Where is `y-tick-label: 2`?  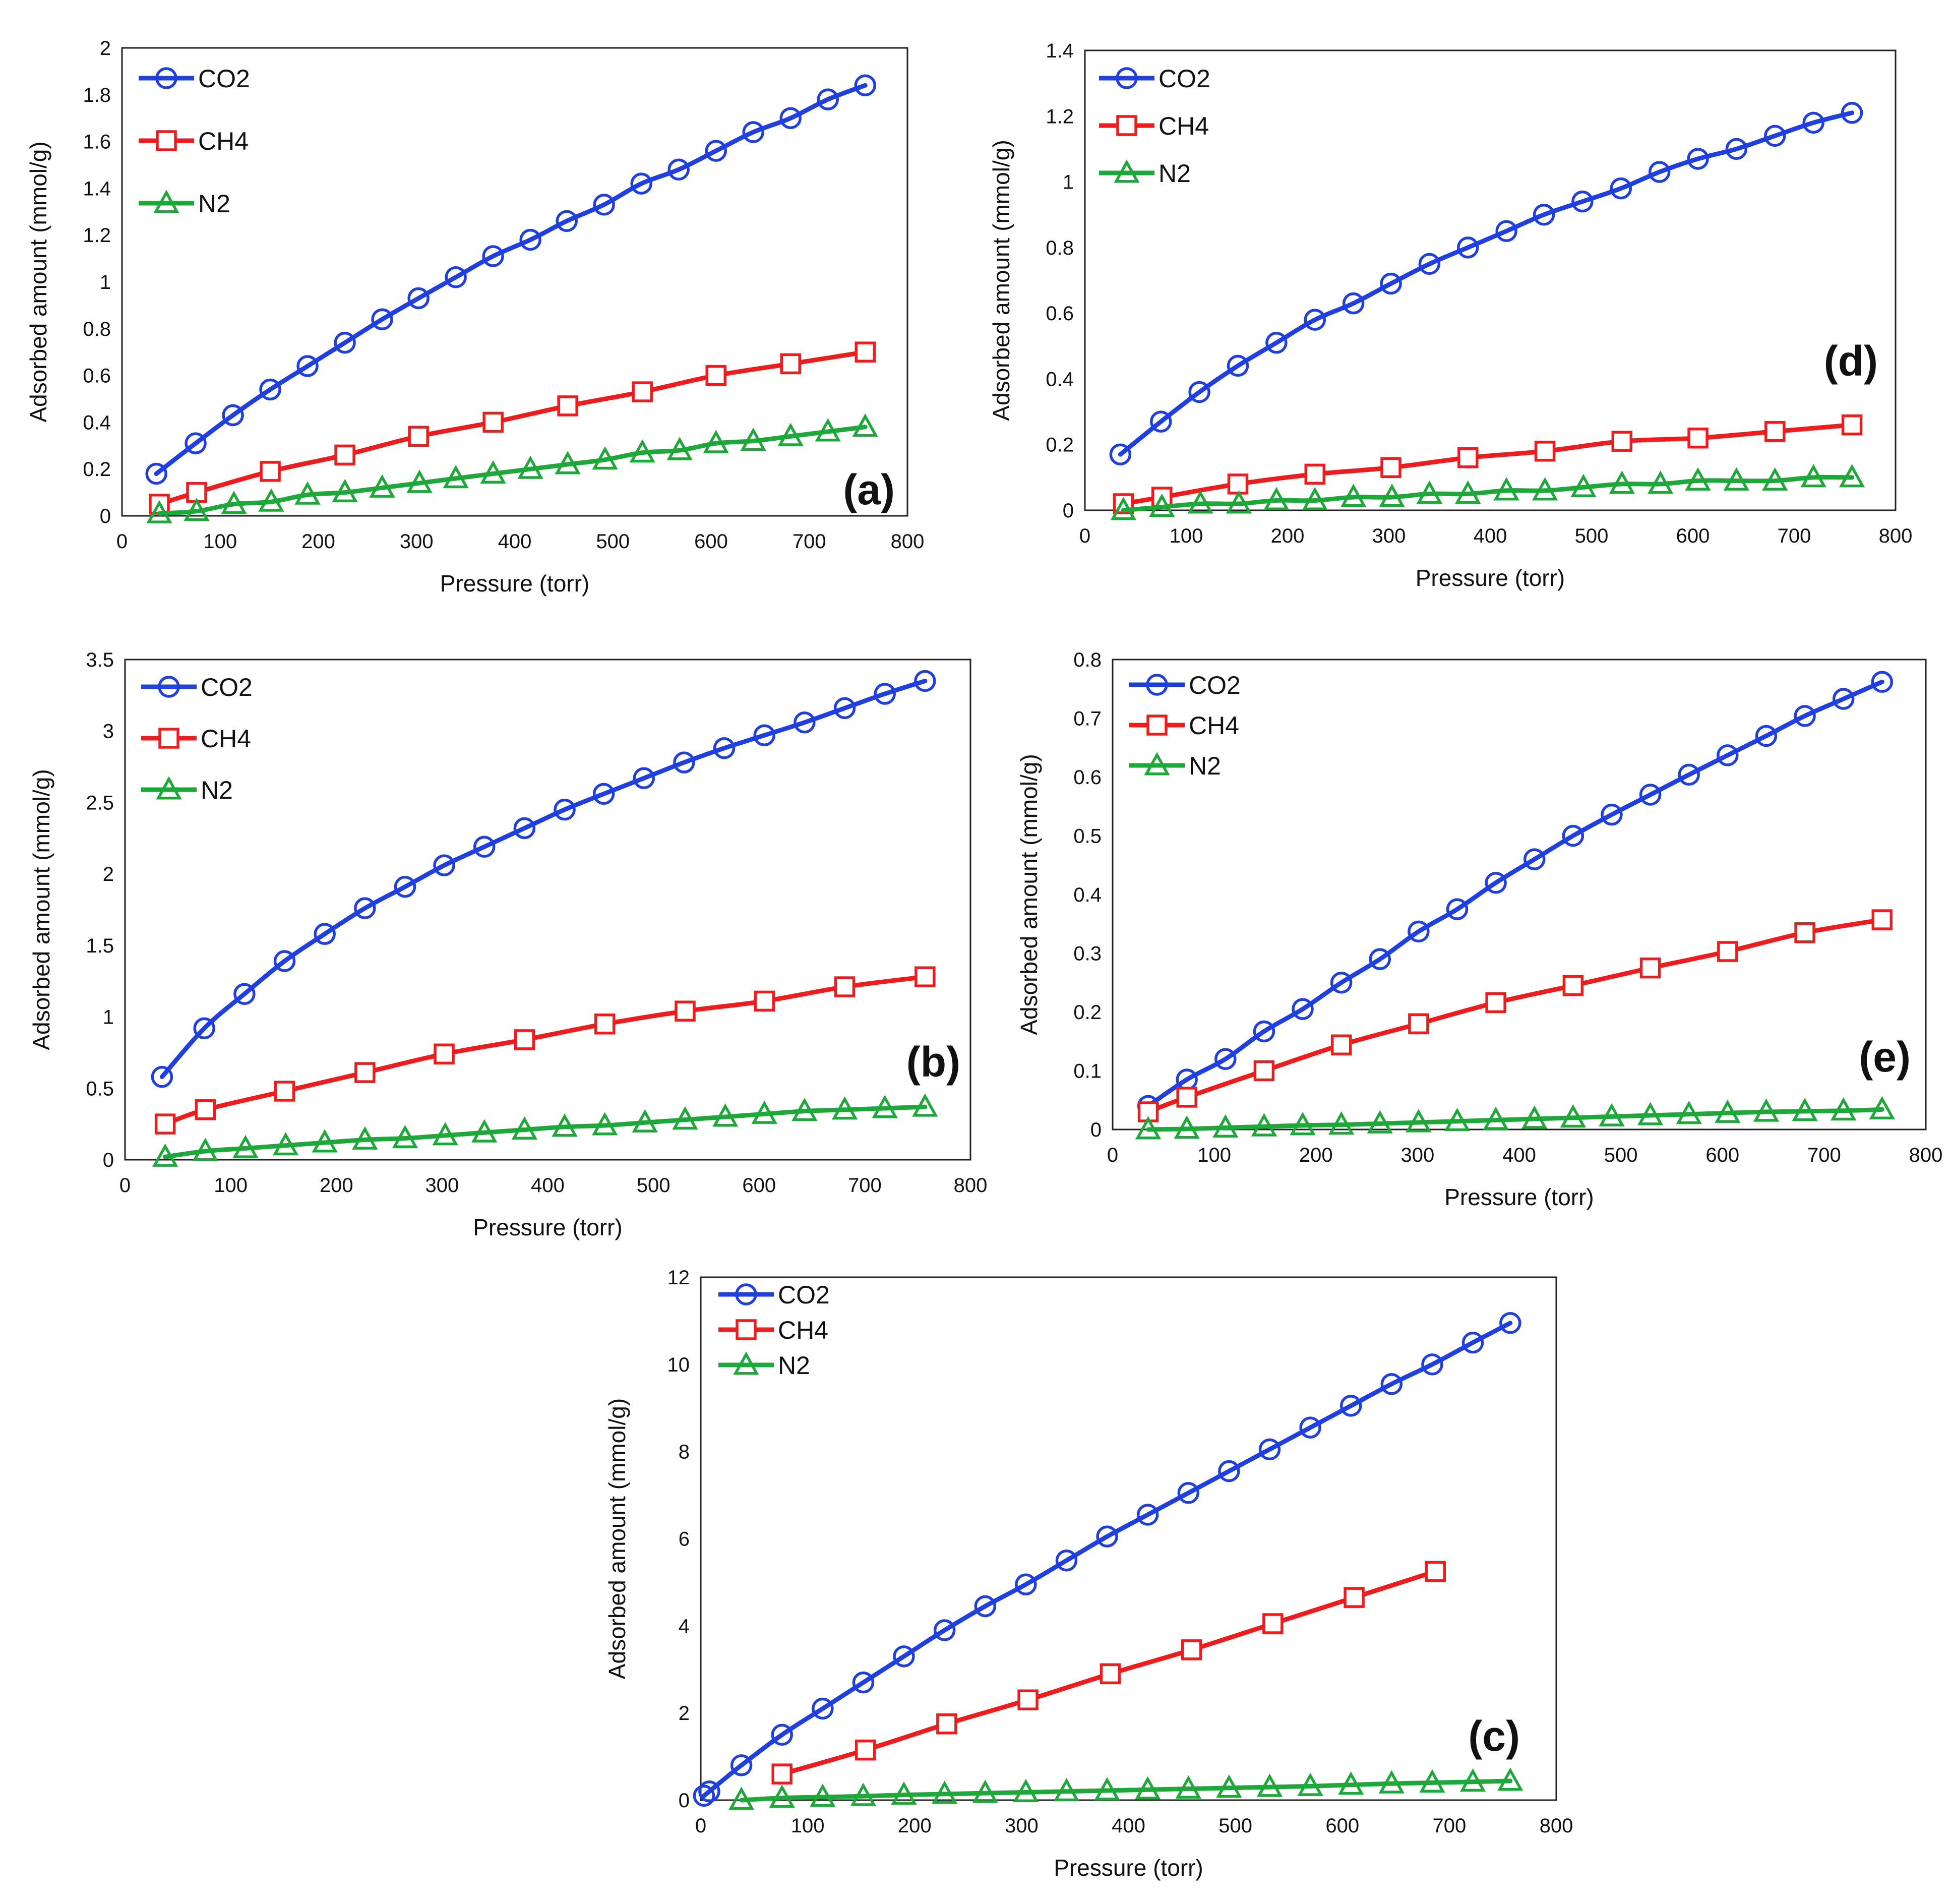 y-tick-label: 2 is located at coordinates (105, 48).